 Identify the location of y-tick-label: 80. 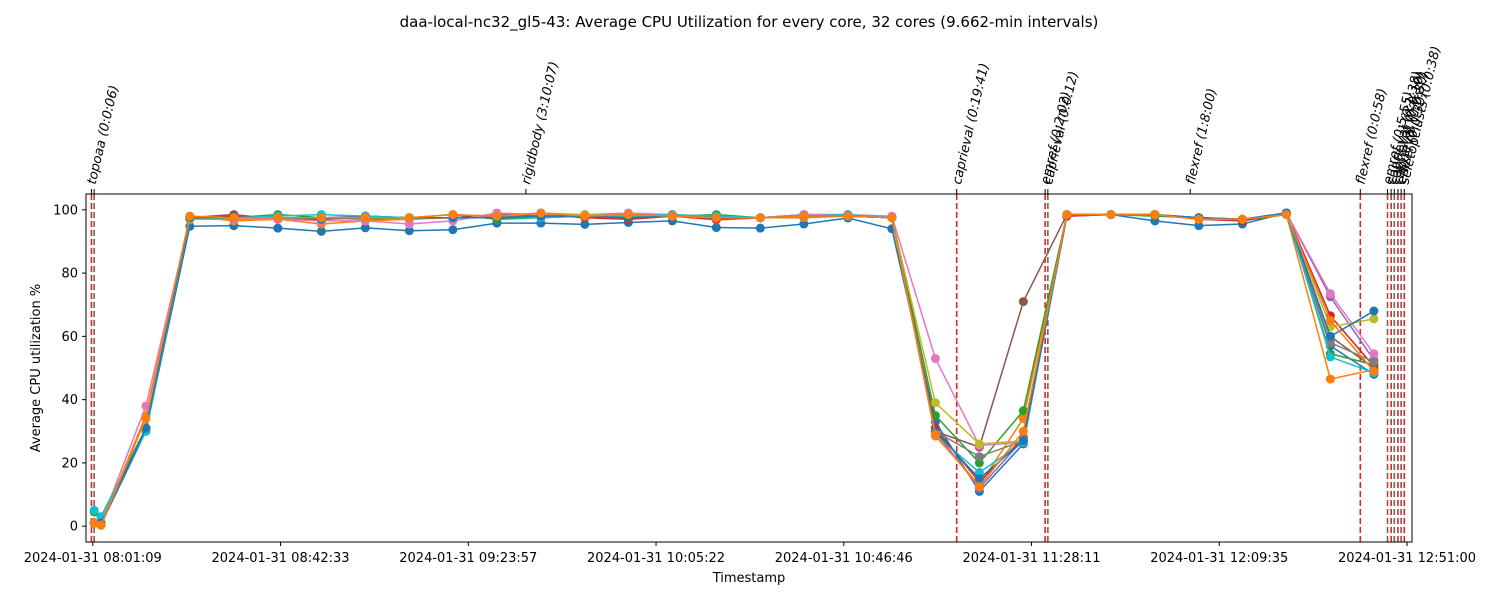
(69, 274).